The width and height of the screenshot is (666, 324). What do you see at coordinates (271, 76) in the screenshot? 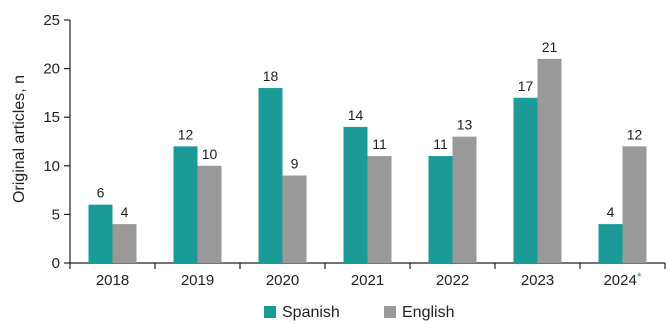
I see `bar-value-label: 18` at bounding box center [271, 76].